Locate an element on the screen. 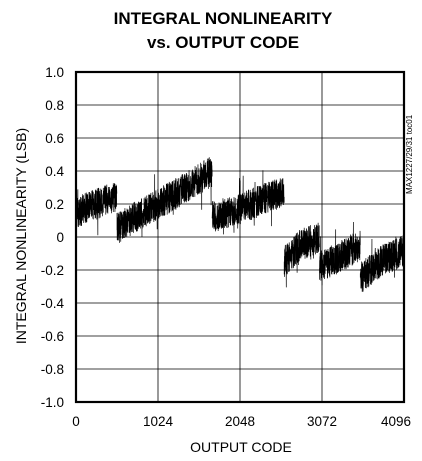 The height and width of the screenshot is (461, 422). chart-title: INTEGRAL NONLINEARITY is located at coordinates (223, 18).